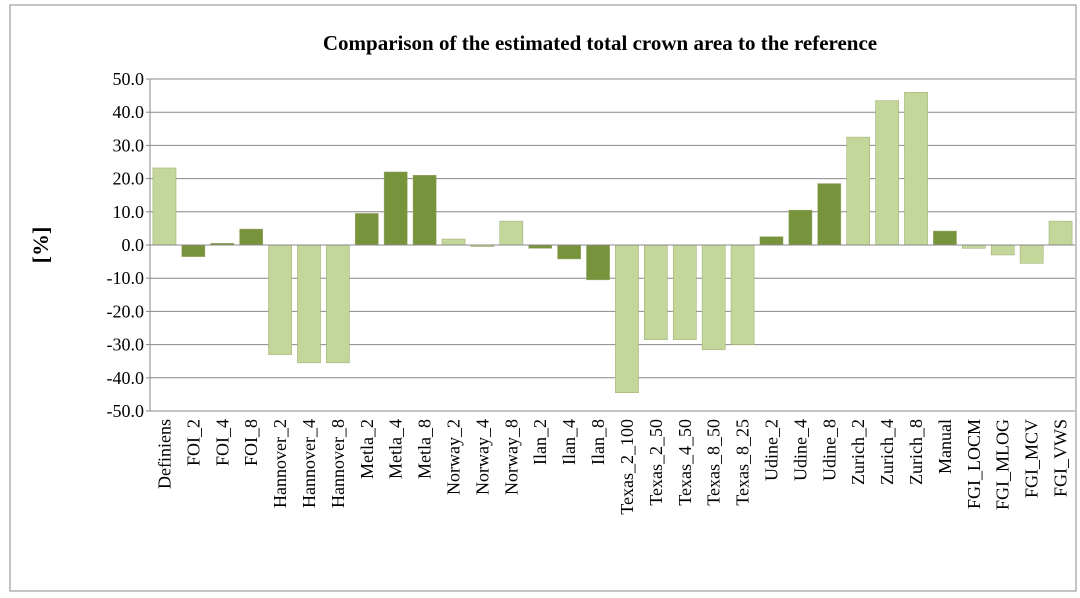  What do you see at coordinates (887, 452) in the screenshot?
I see `x-tick-label: Zurich_4` at bounding box center [887, 452].